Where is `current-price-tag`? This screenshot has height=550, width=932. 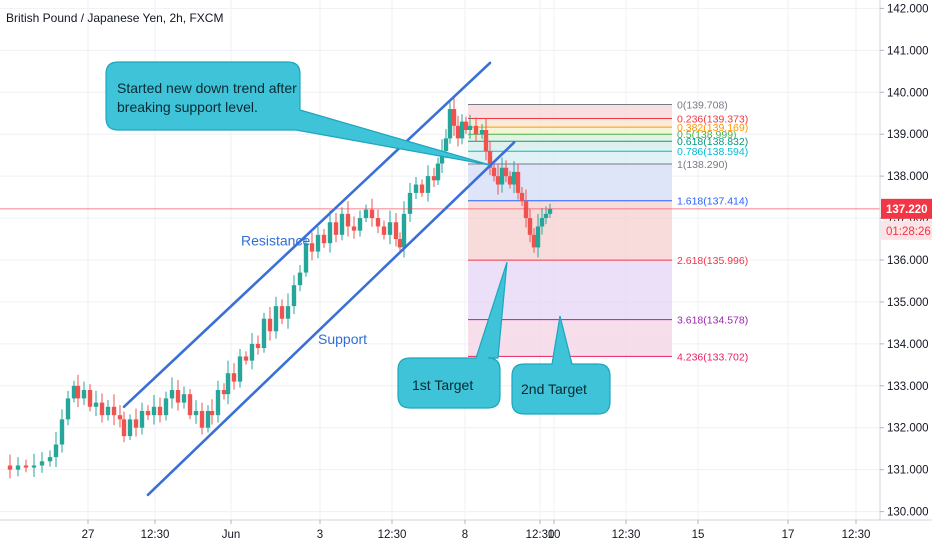 current-price-tag is located at coordinates (906, 208).